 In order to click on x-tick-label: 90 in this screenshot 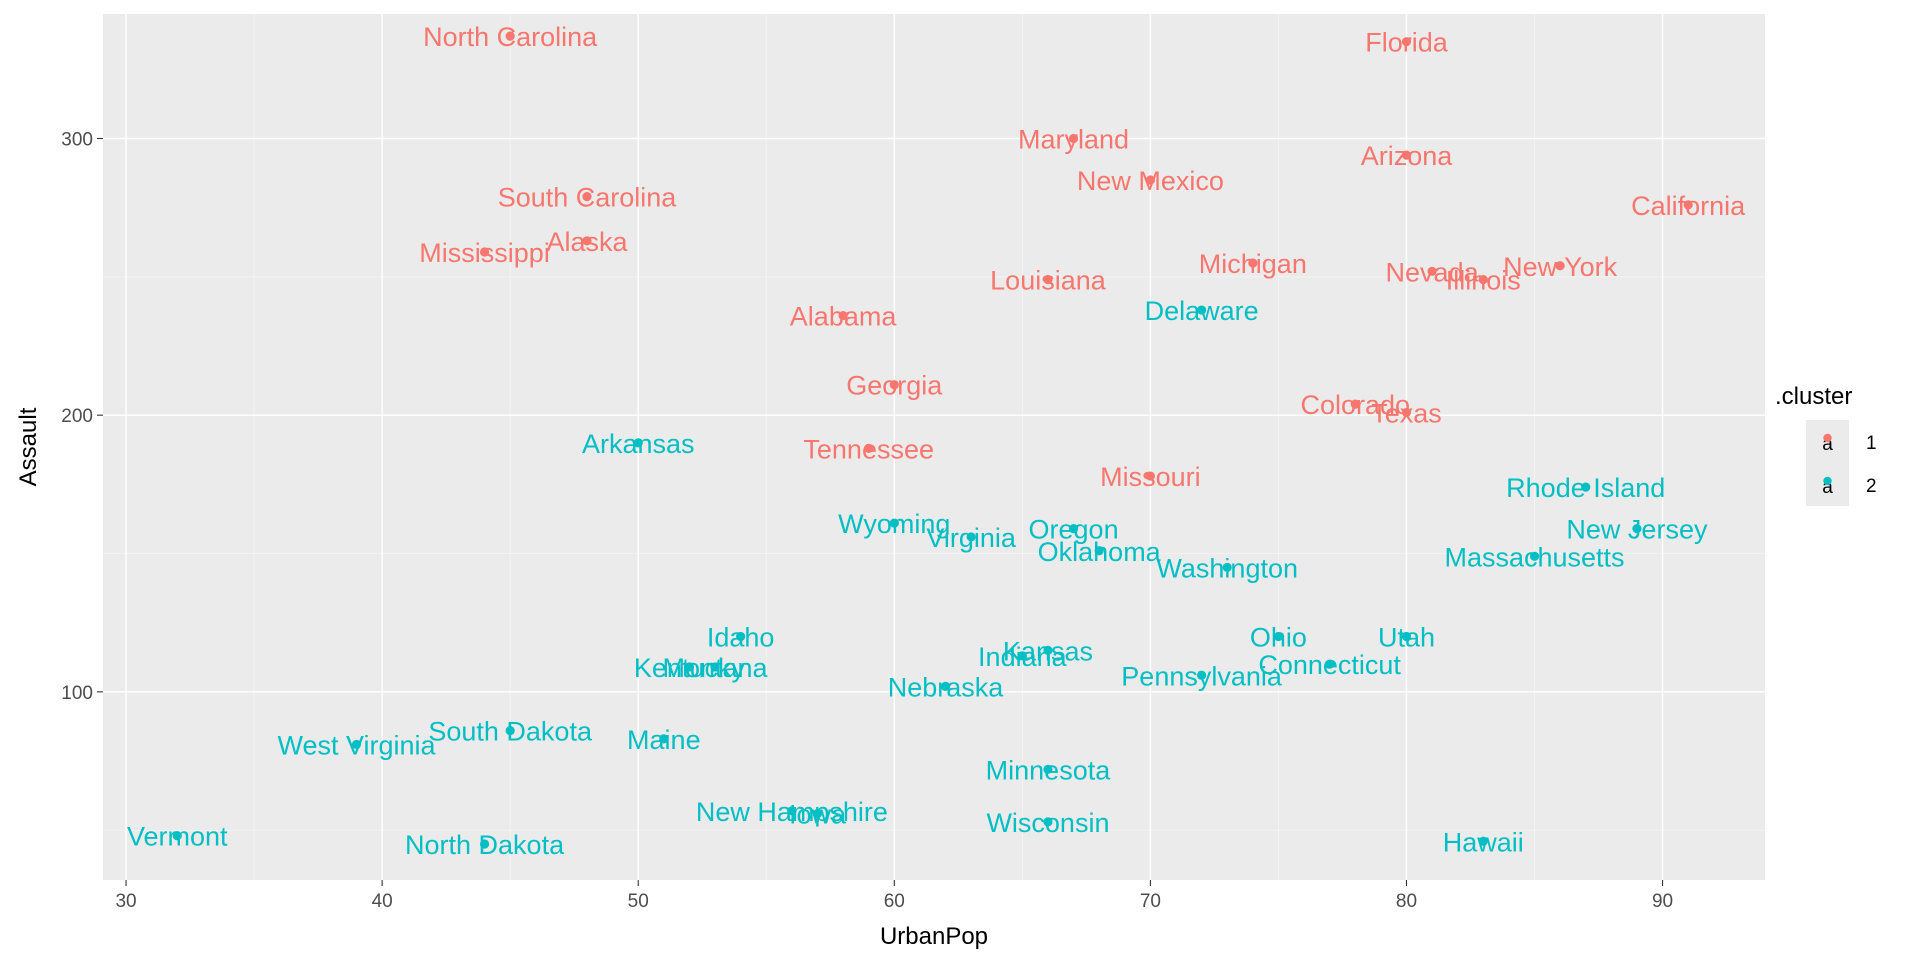, I will do `click(1662, 901)`.